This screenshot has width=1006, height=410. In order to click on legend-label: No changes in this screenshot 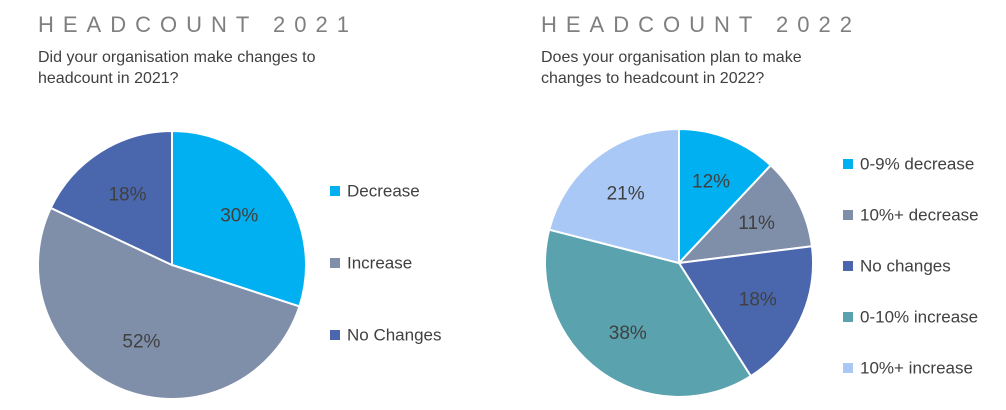, I will do `click(905, 266)`.